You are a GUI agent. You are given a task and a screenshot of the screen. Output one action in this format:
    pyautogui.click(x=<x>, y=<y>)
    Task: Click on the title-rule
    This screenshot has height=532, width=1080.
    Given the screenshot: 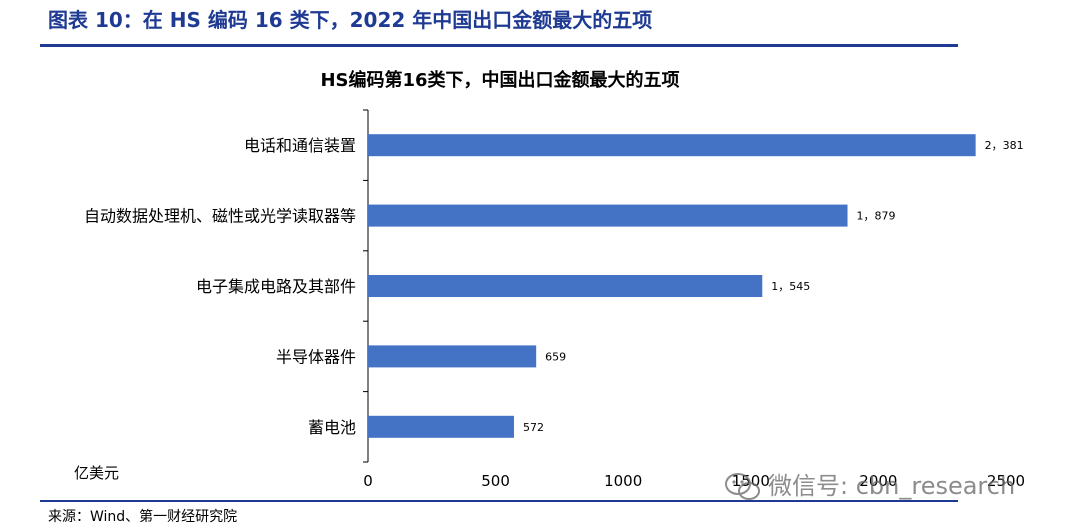 What is the action you would take?
    pyautogui.click(x=499, y=45)
    